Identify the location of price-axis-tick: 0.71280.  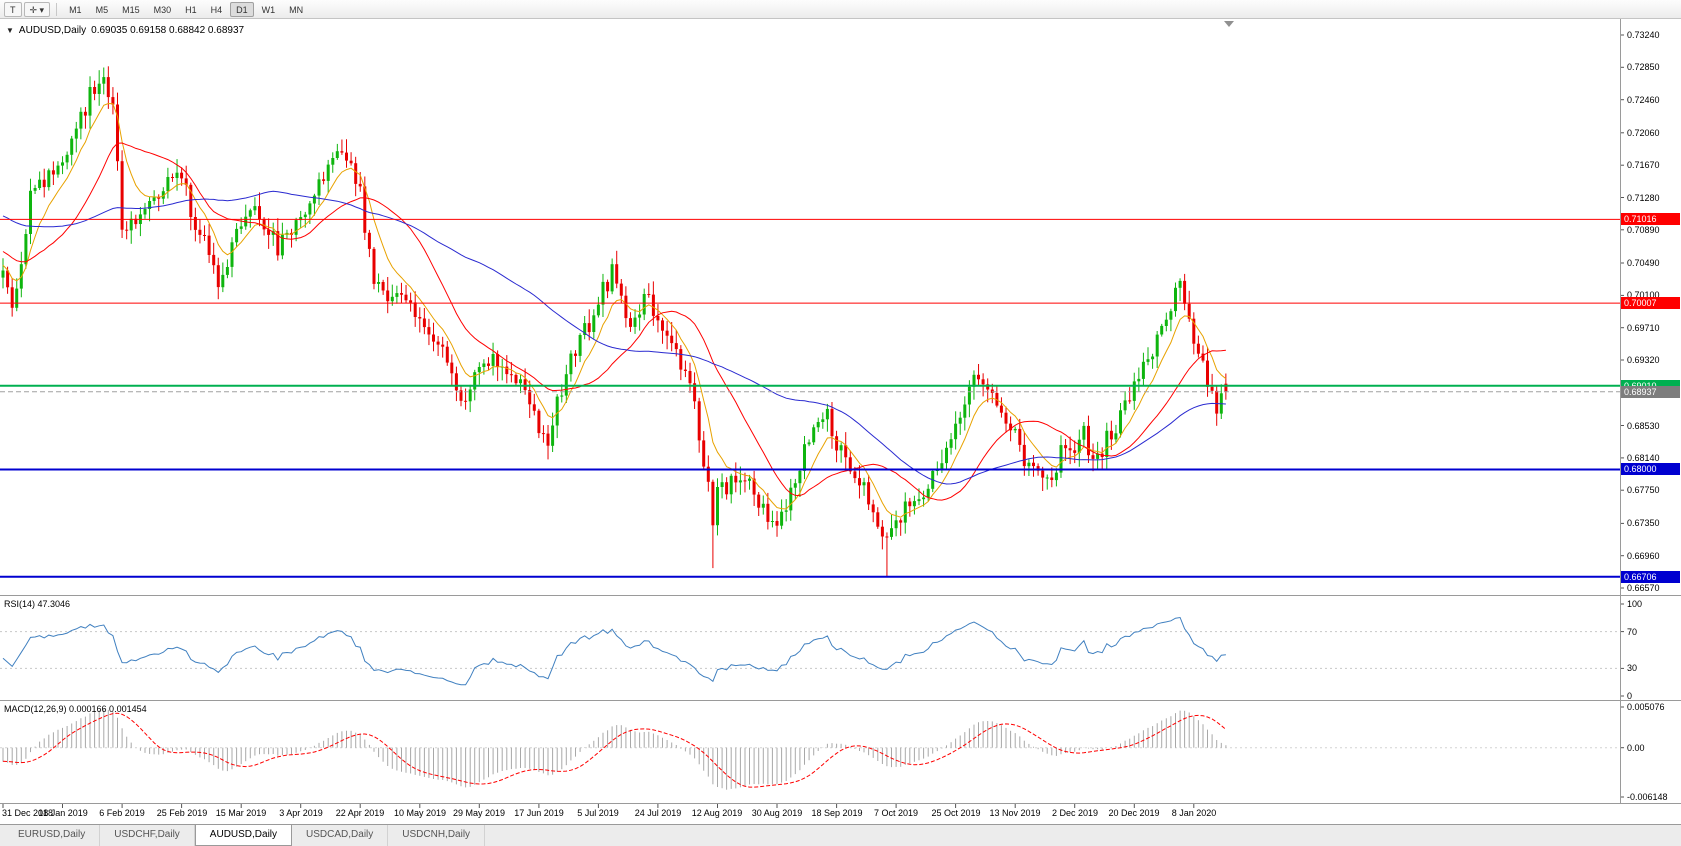
(1643, 198).